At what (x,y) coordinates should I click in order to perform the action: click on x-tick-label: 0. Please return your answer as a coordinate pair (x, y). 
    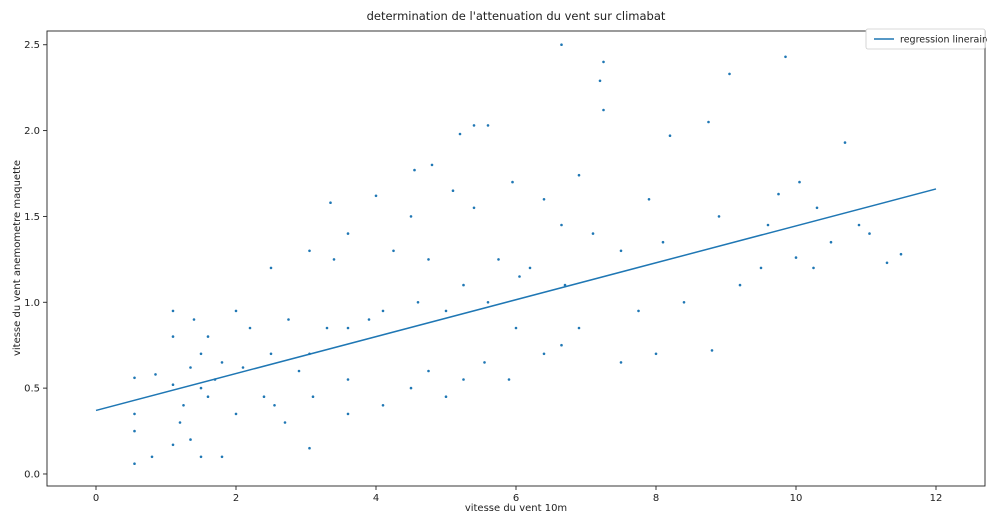
    Looking at the image, I should click on (96, 498).